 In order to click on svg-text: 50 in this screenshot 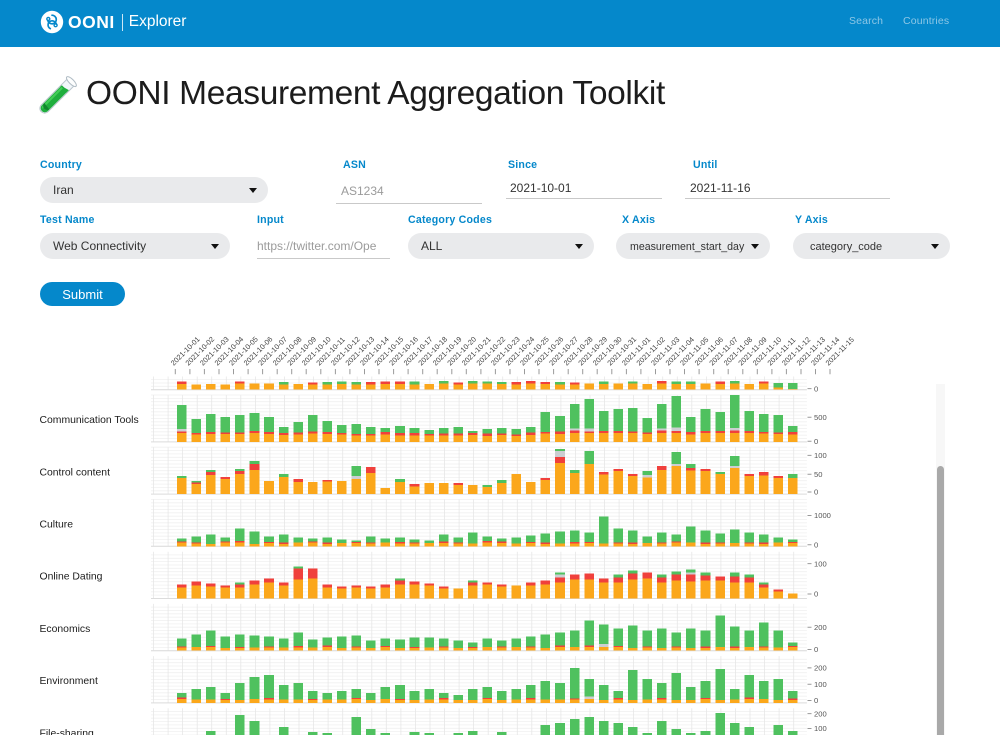, I will do `click(818, 474)`.